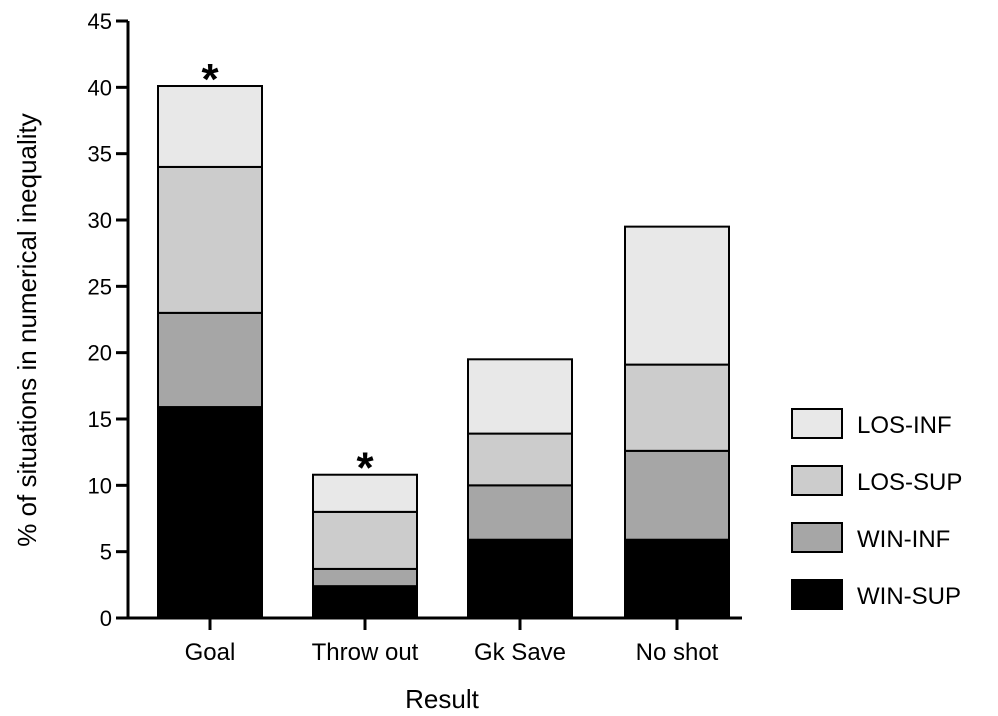  Describe the element at coordinates (100, 286) in the screenshot. I see `y-tick-label: 25` at that location.